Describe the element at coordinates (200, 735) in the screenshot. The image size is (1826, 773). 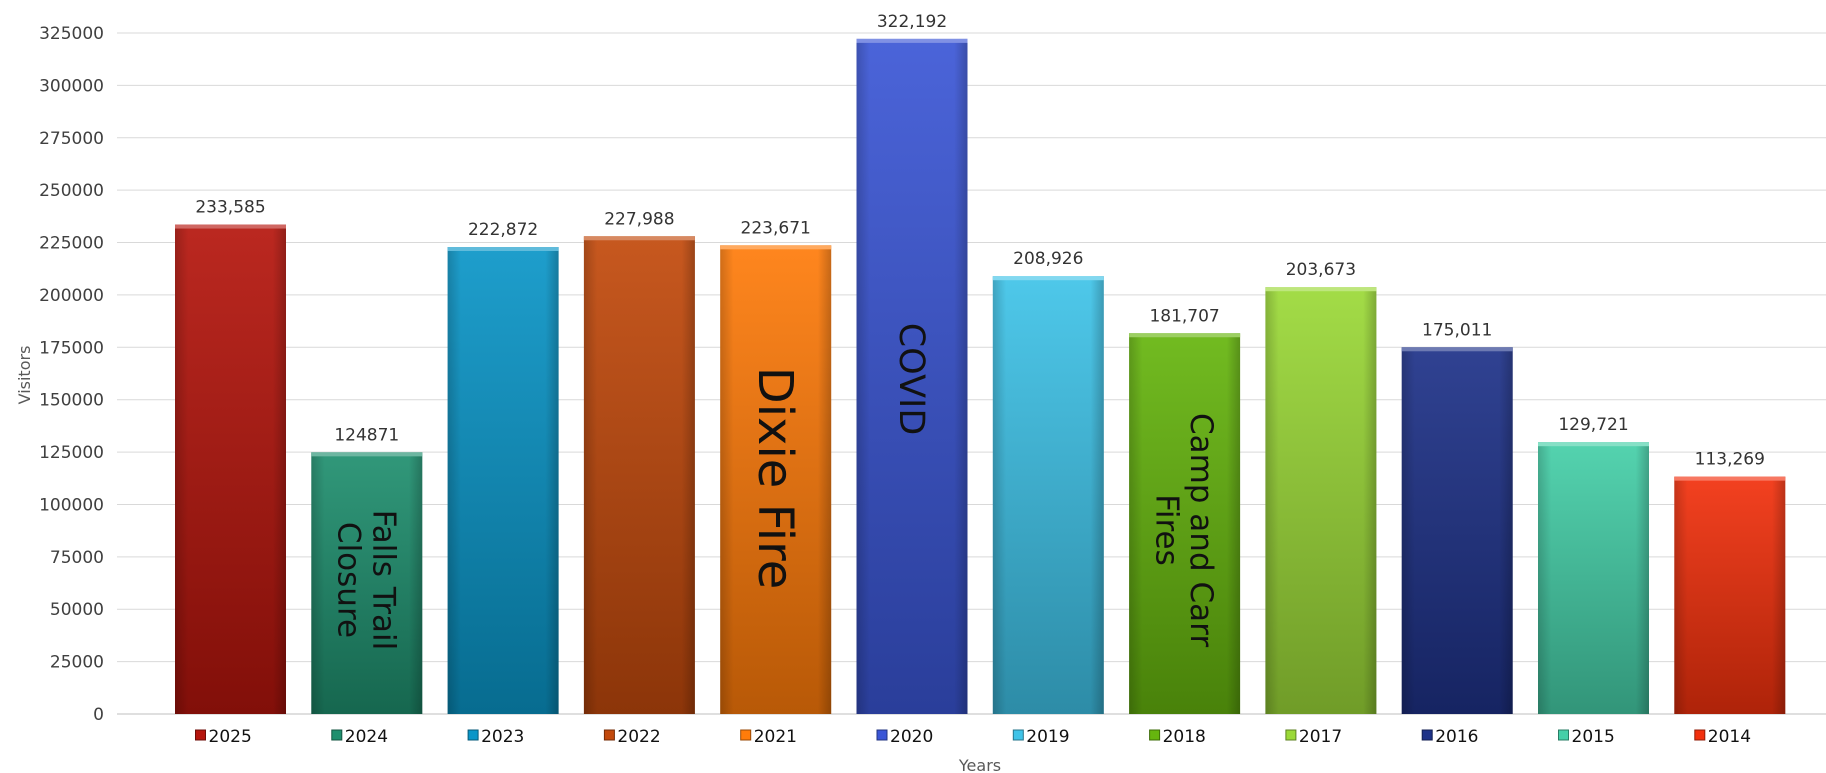
I see `legend-marker-2025` at that location.